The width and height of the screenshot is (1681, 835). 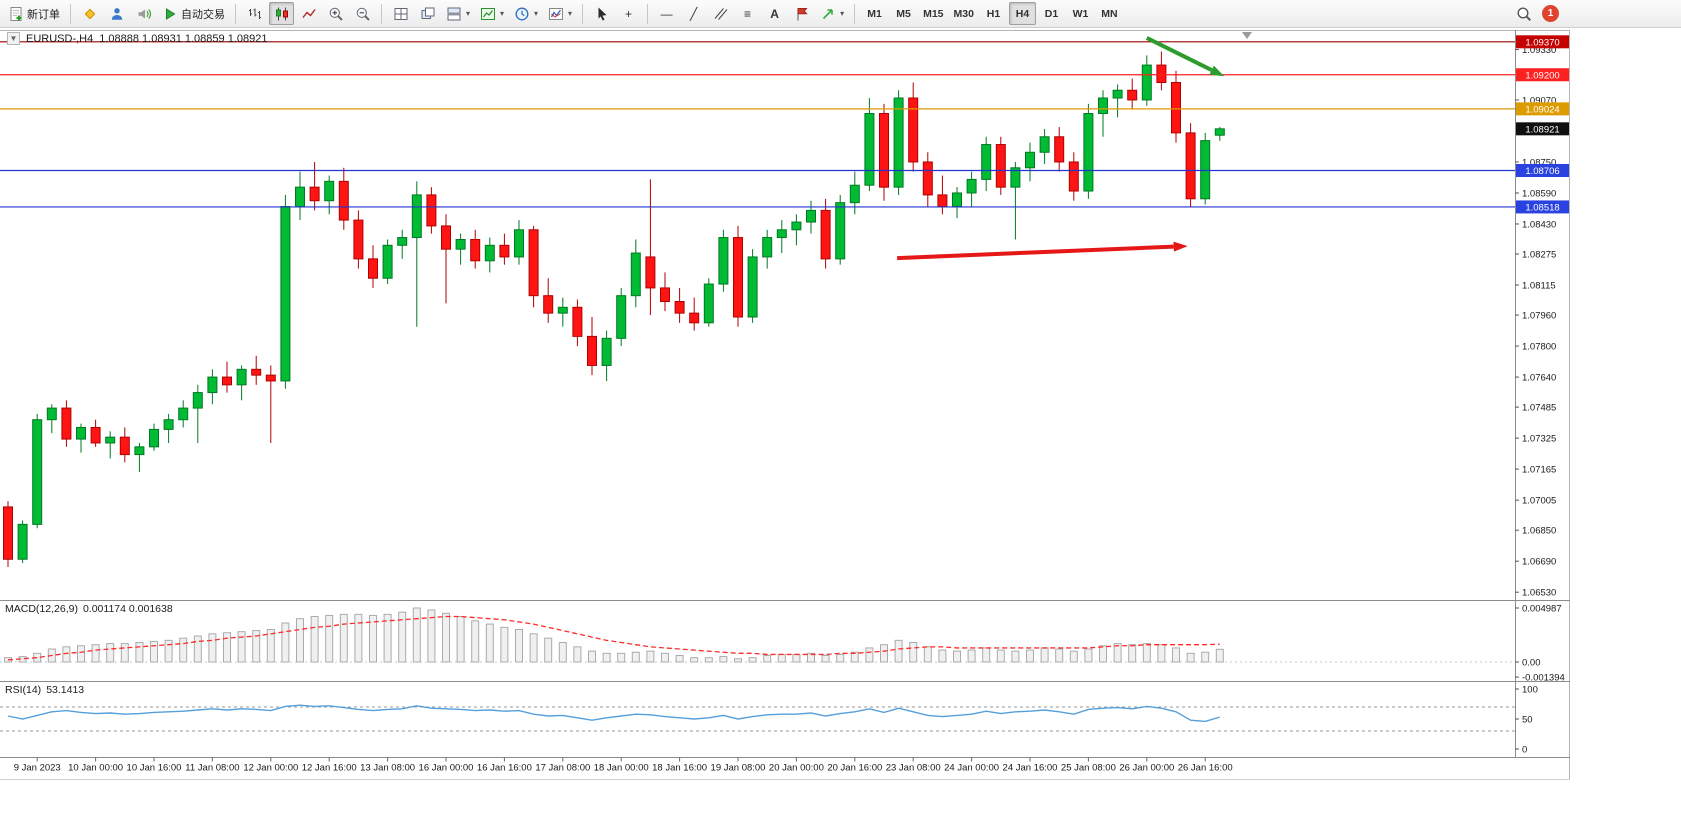 What do you see at coordinates (203, 14) in the screenshot?
I see `autotrading-label: 自动交易` at bounding box center [203, 14].